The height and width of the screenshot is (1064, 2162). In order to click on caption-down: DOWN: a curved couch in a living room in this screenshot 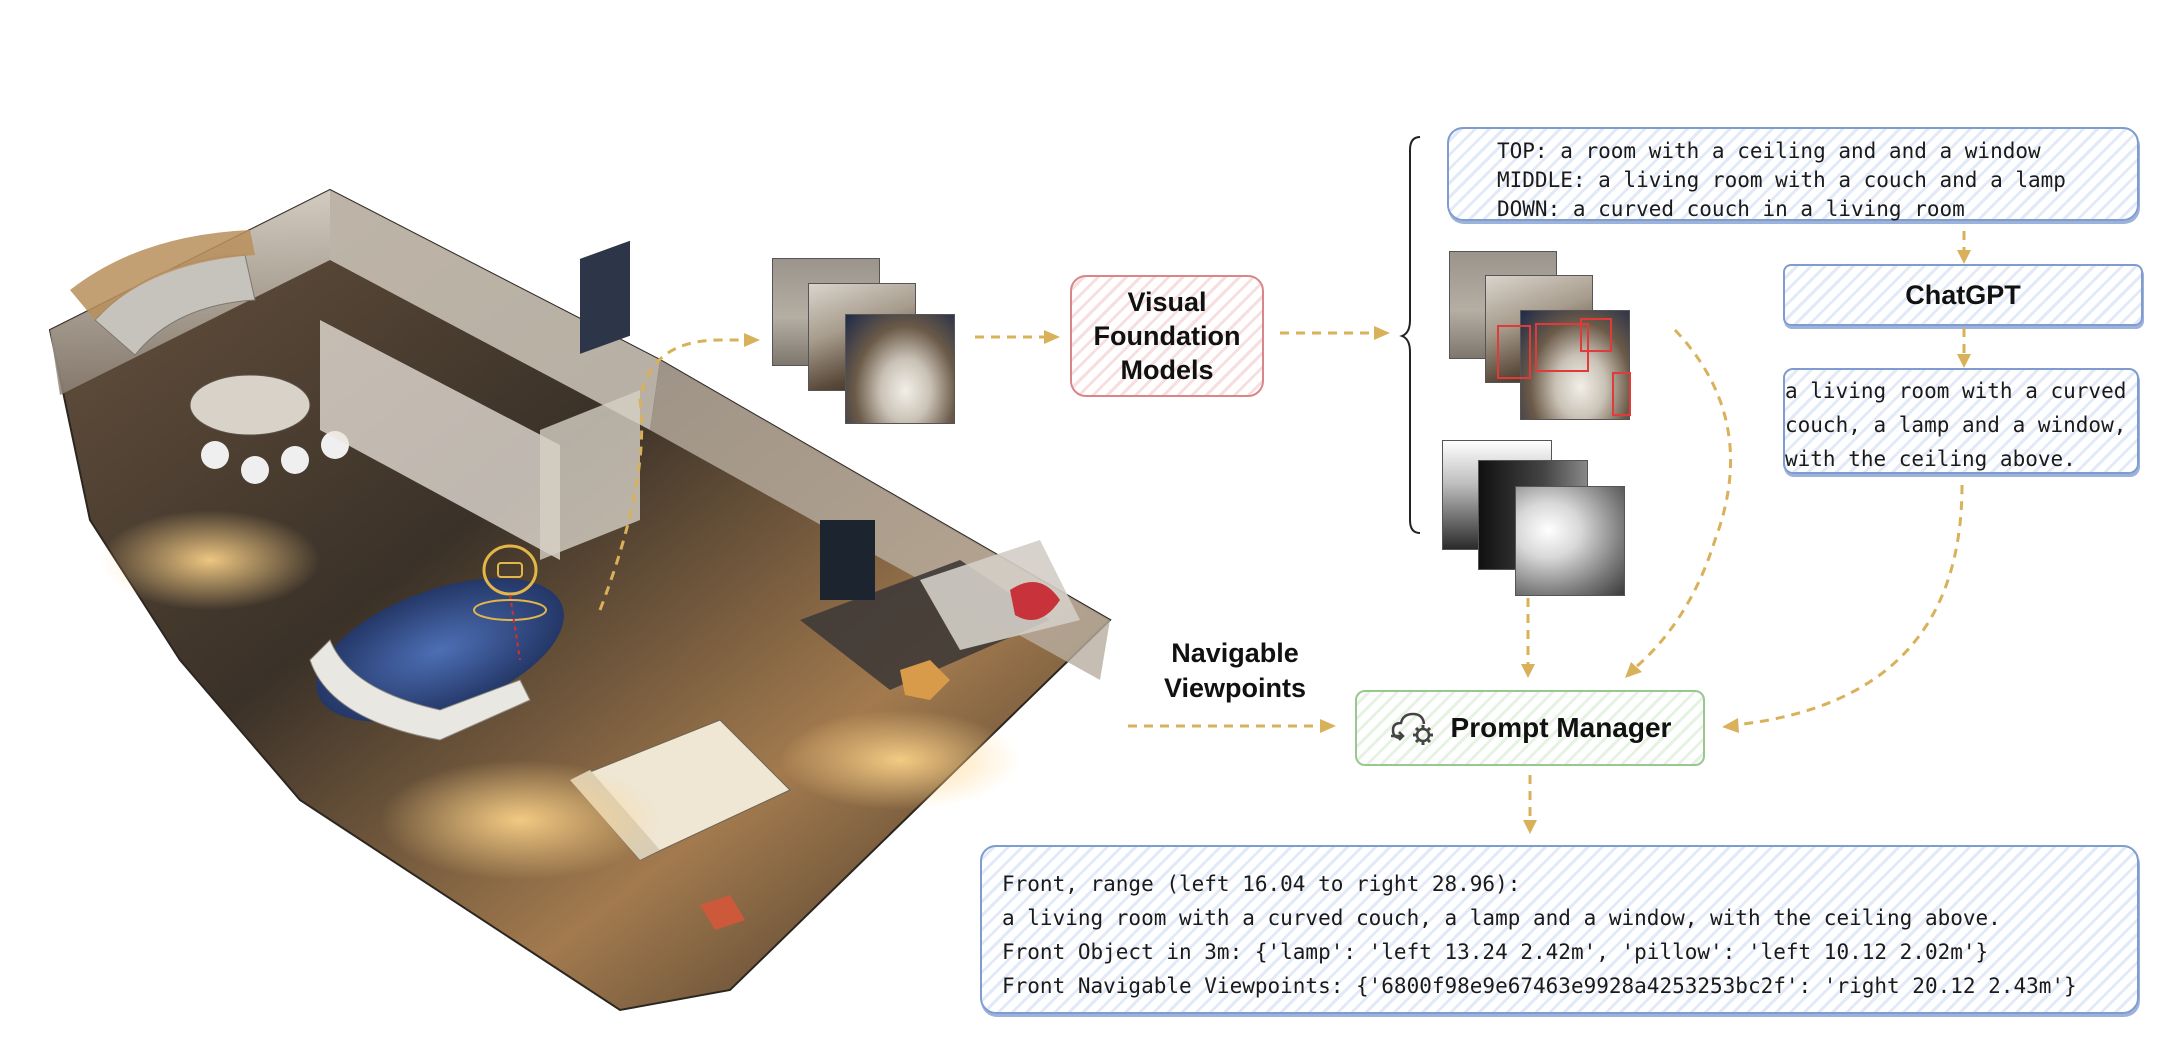, I will do `click(1731, 209)`.